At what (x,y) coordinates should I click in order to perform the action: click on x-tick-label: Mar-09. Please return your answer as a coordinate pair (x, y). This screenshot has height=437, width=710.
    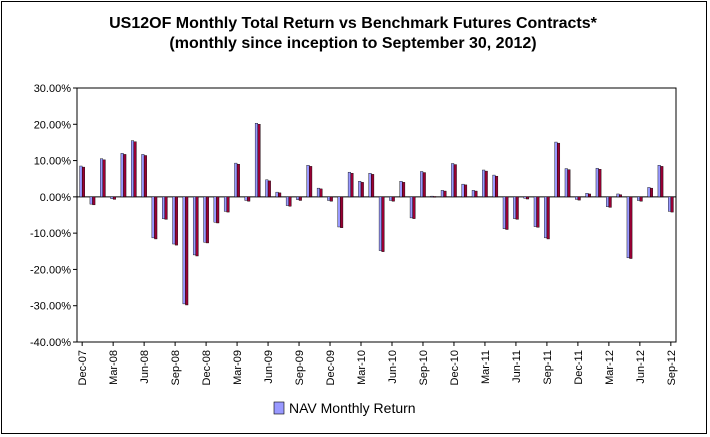
    Looking at the image, I should click on (238, 367).